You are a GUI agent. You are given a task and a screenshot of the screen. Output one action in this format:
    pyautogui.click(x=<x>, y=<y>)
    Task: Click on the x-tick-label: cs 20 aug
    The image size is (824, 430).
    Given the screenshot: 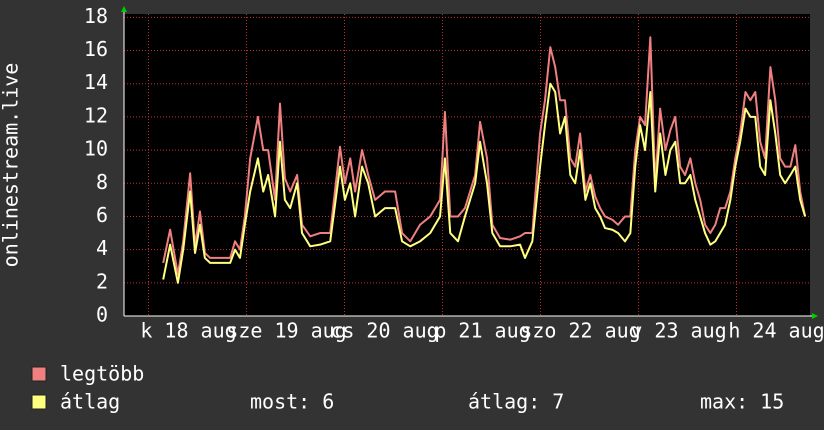 What is the action you would take?
    pyautogui.click(x=384, y=331)
    